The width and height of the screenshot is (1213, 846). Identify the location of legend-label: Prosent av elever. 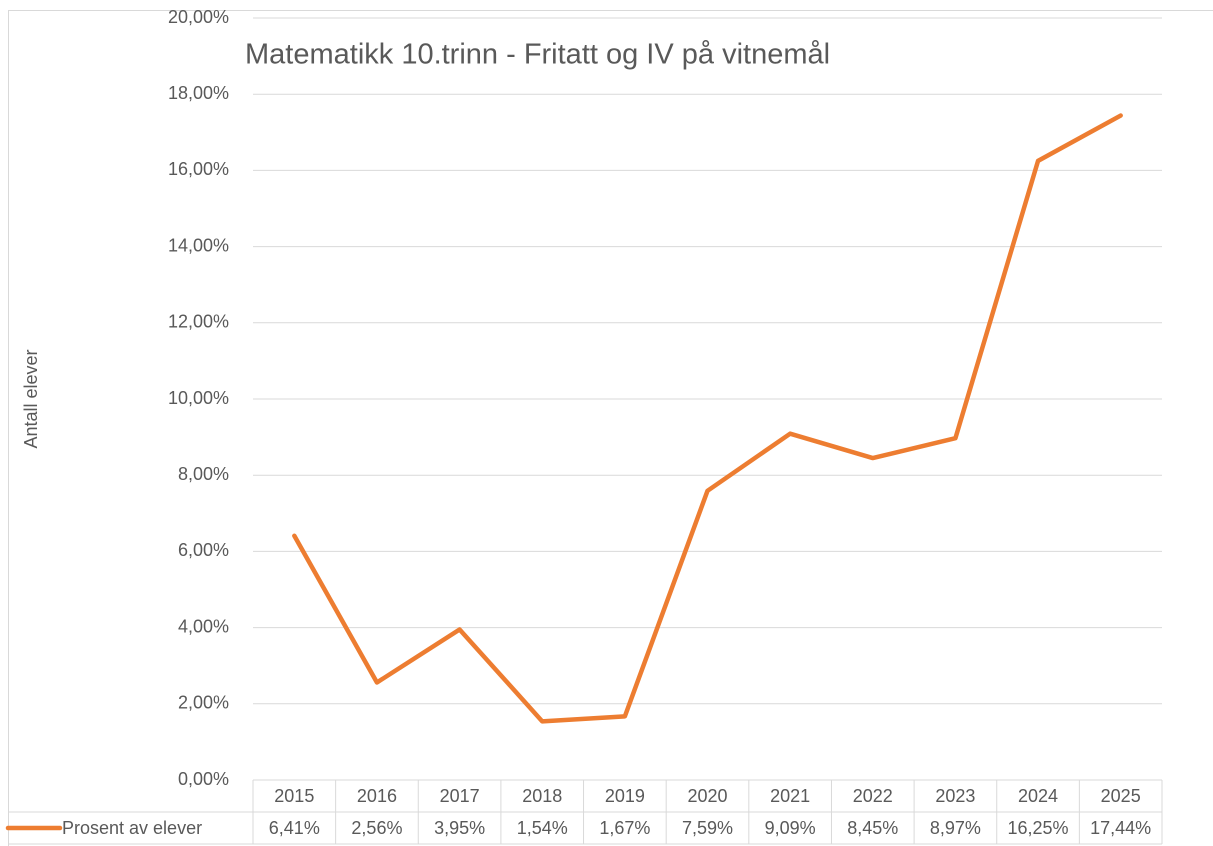
(132, 828).